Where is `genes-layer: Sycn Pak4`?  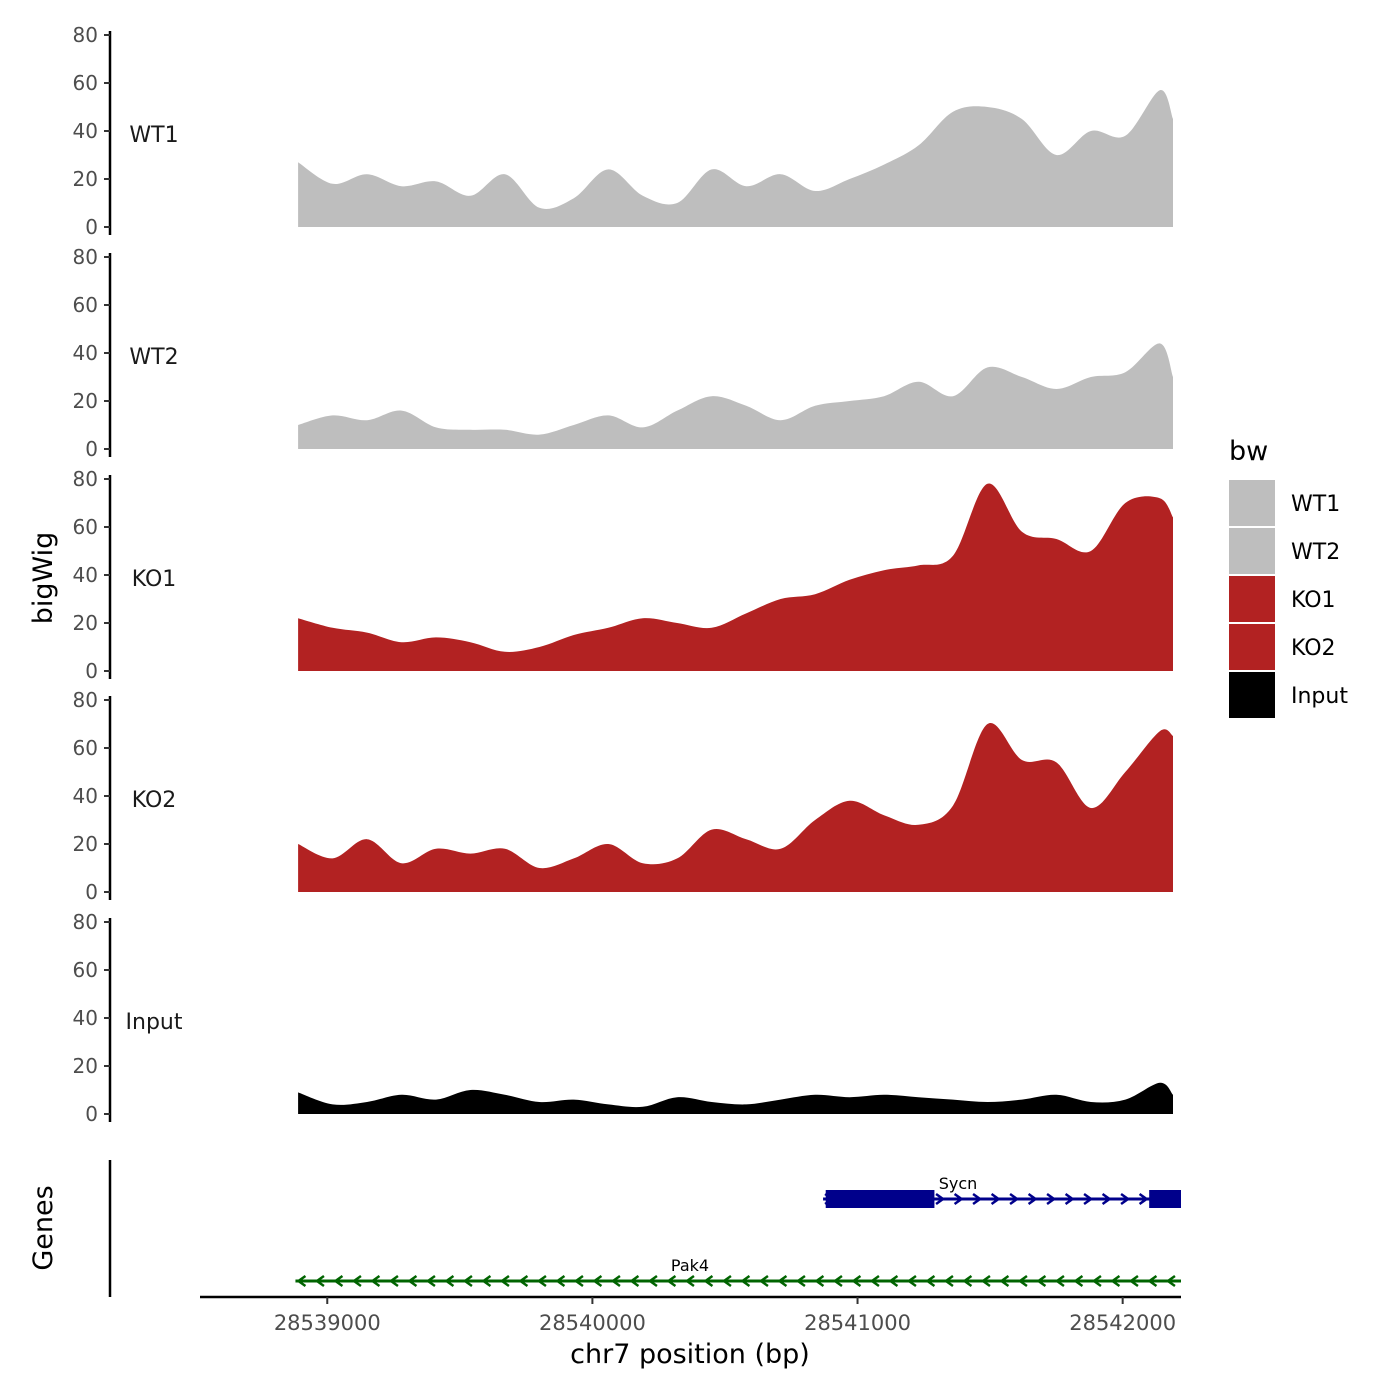 genes-layer: Sycn Pak4 is located at coordinates (644, 1228).